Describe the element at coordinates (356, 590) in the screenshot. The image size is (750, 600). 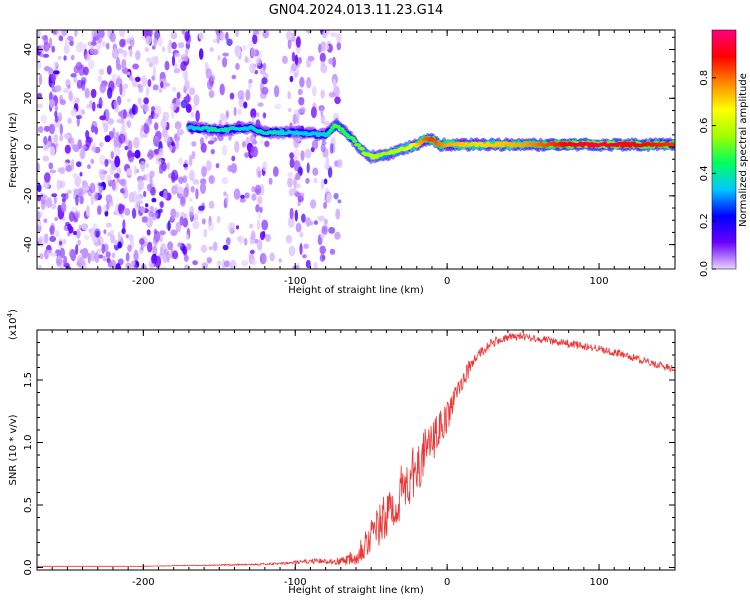
I see `snr-x-axis-label: Height of straight line (km)` at that location.